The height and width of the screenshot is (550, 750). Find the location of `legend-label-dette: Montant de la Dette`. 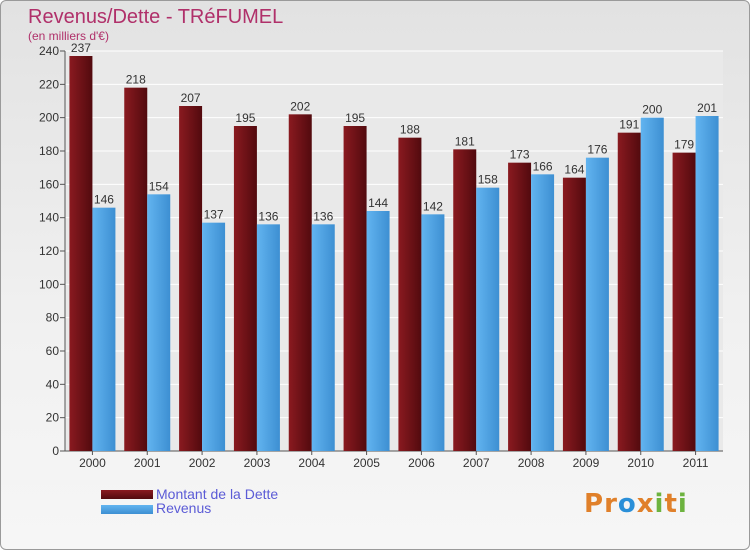

legend-label-dette: Montant de la Dette is located at coordinates (217, 494).